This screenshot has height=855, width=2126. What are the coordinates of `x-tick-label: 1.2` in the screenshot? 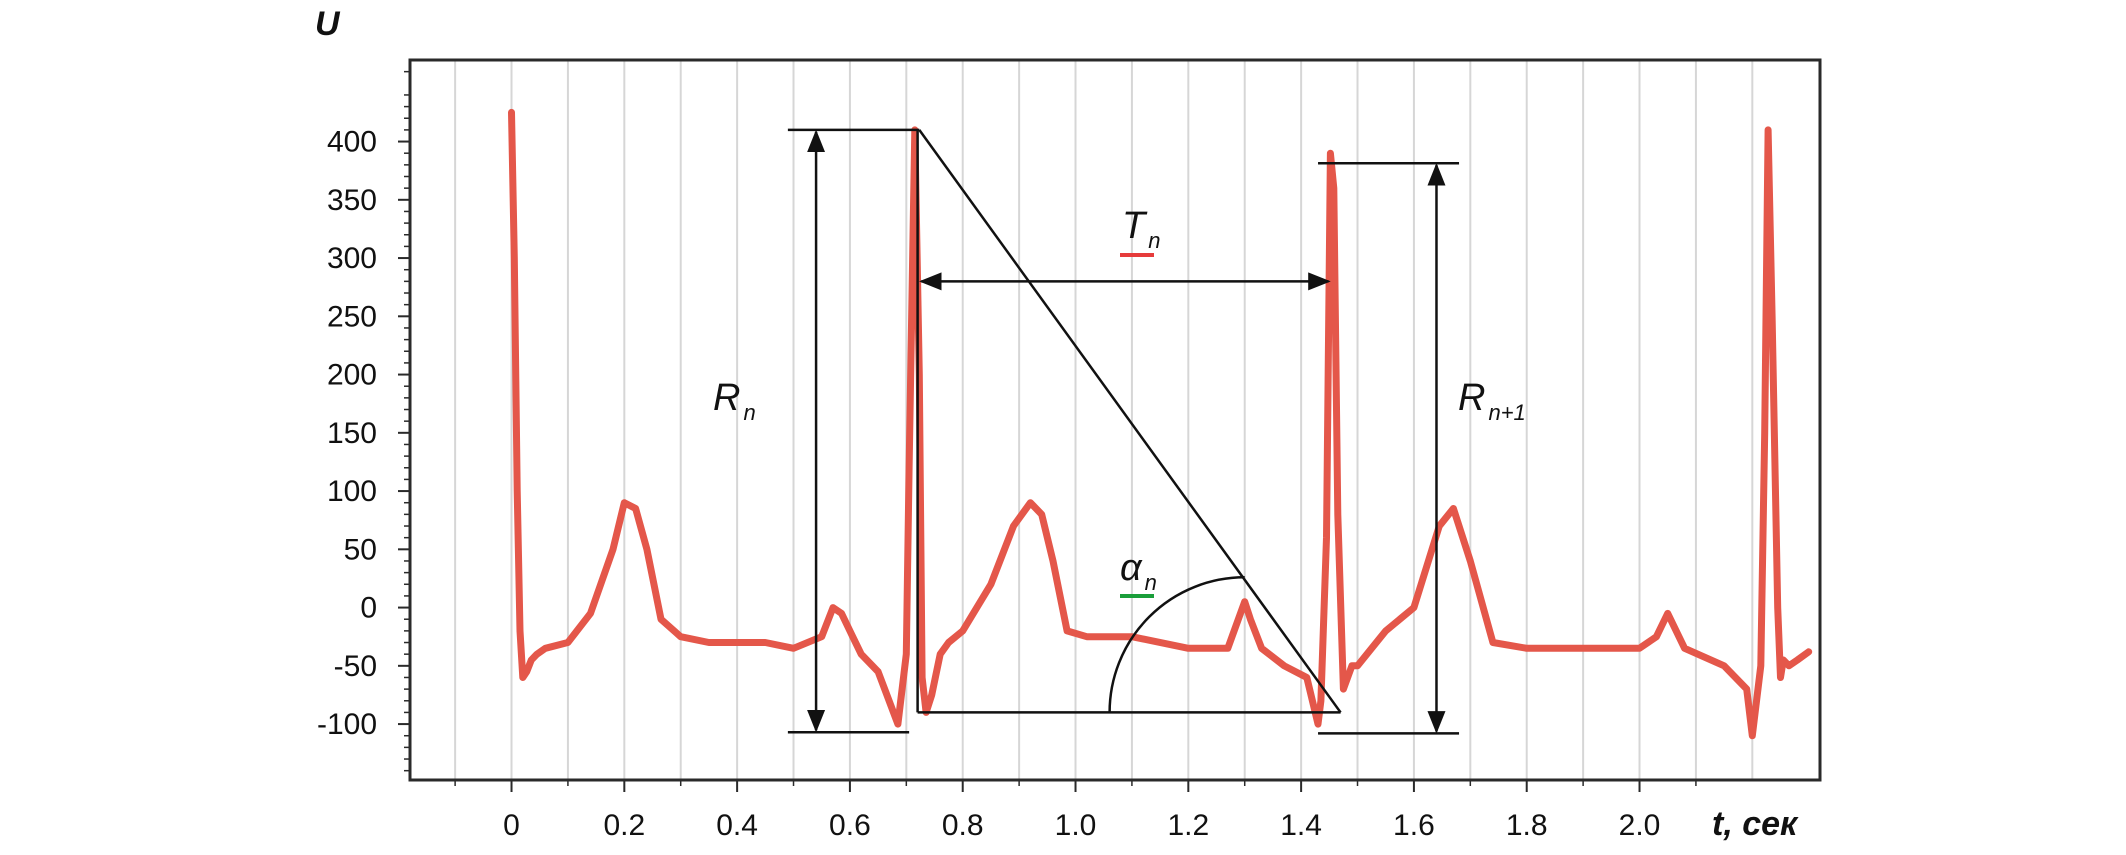 It's located at (1188, 825).